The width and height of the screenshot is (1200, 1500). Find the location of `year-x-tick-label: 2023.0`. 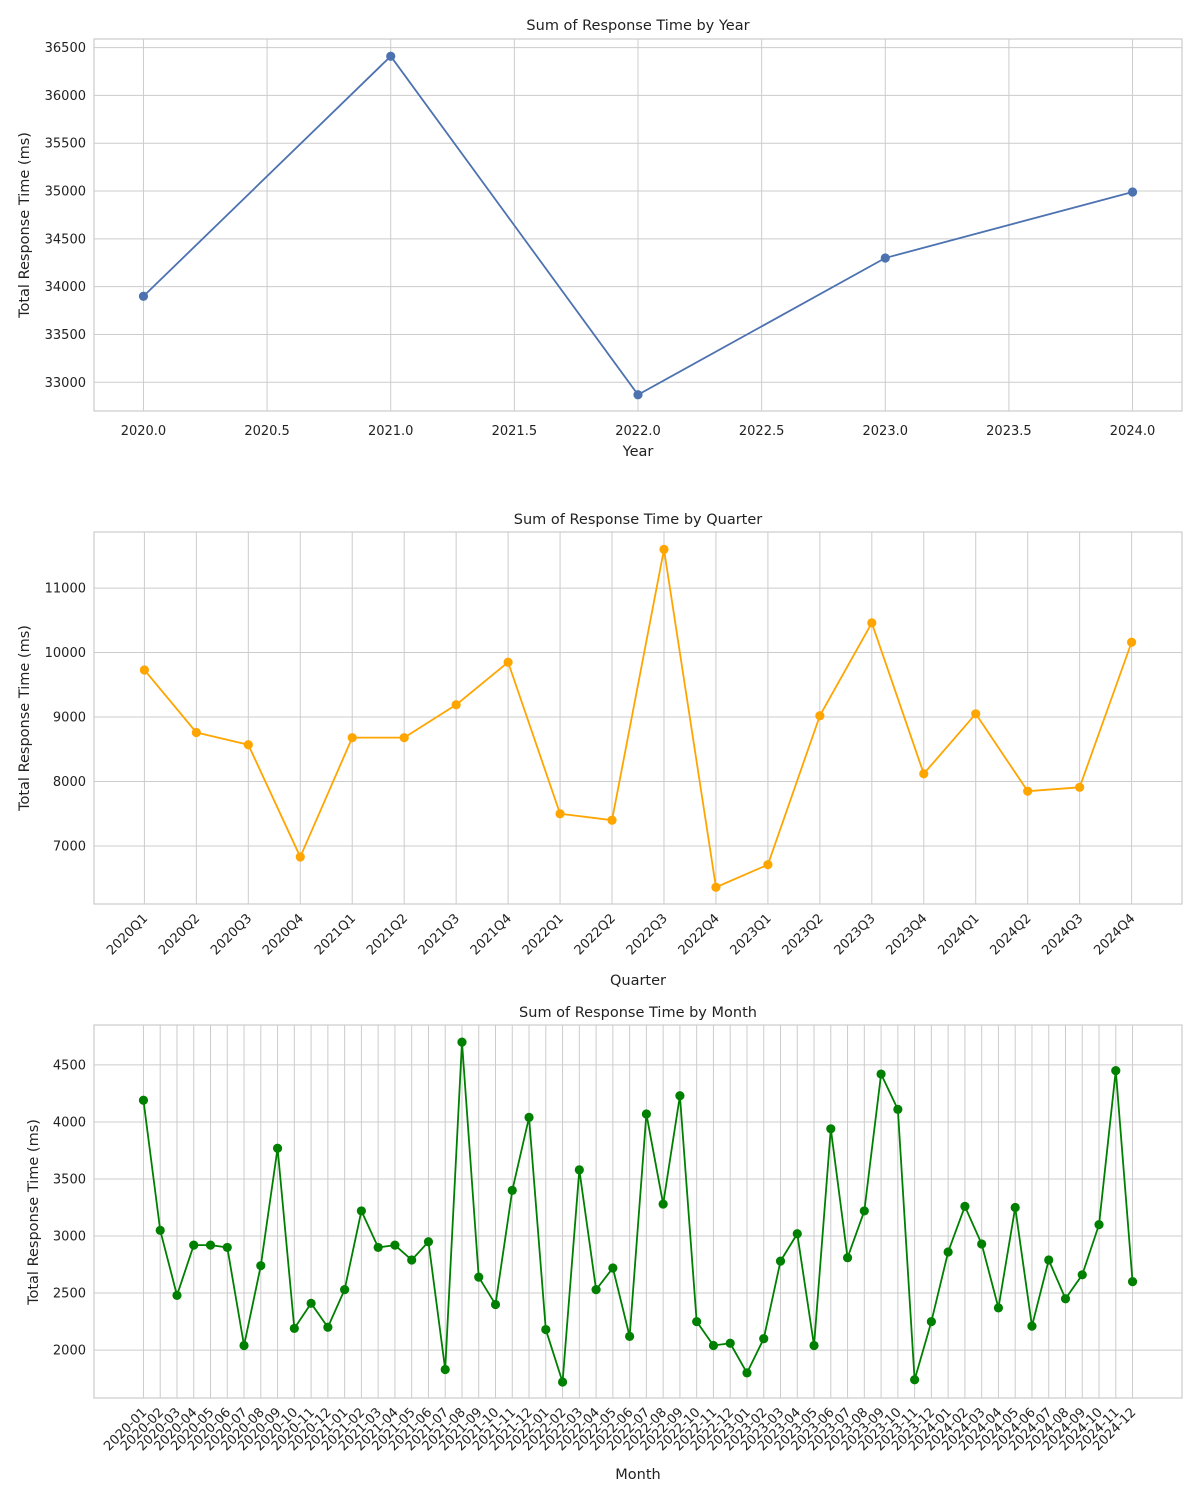

year-x-tick-label: 2023.0 is located at coordinates (886, 431).